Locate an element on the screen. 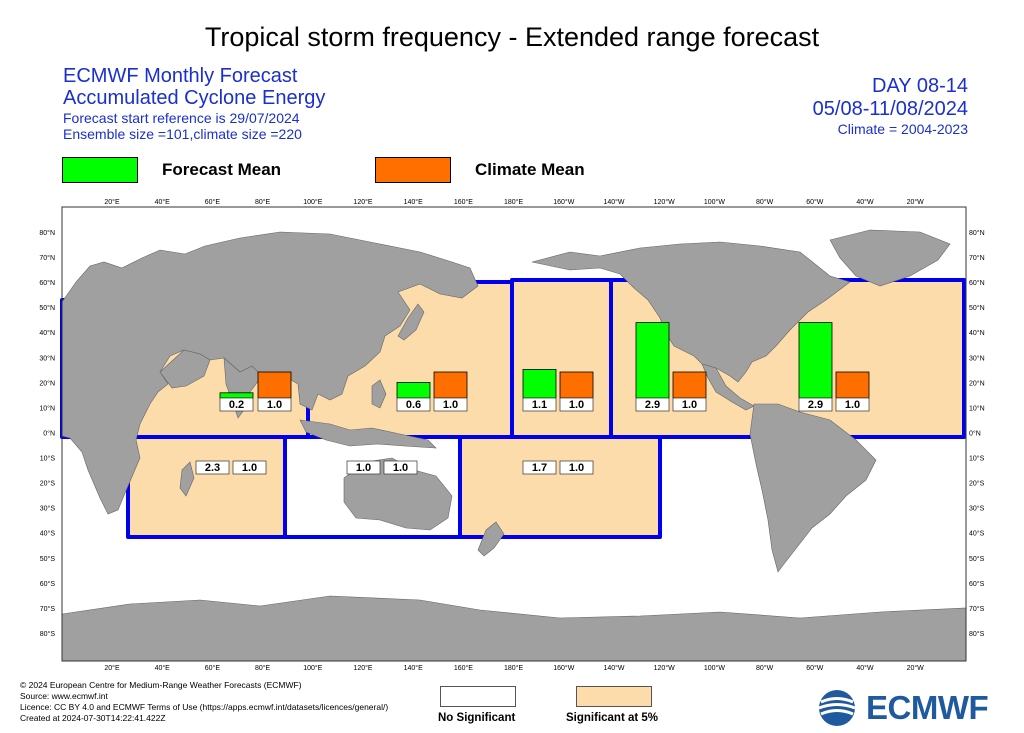 This screenshot has width=1024, height=733. climate-period: Climate = 2004-2023 is located at coordinates (902, 129).